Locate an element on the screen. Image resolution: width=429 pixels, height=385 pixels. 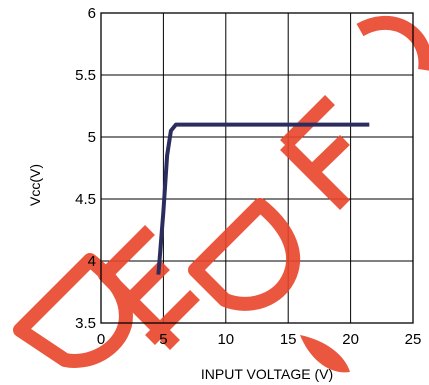
x-tick-label: 0 is located at coordinates (101, 339).